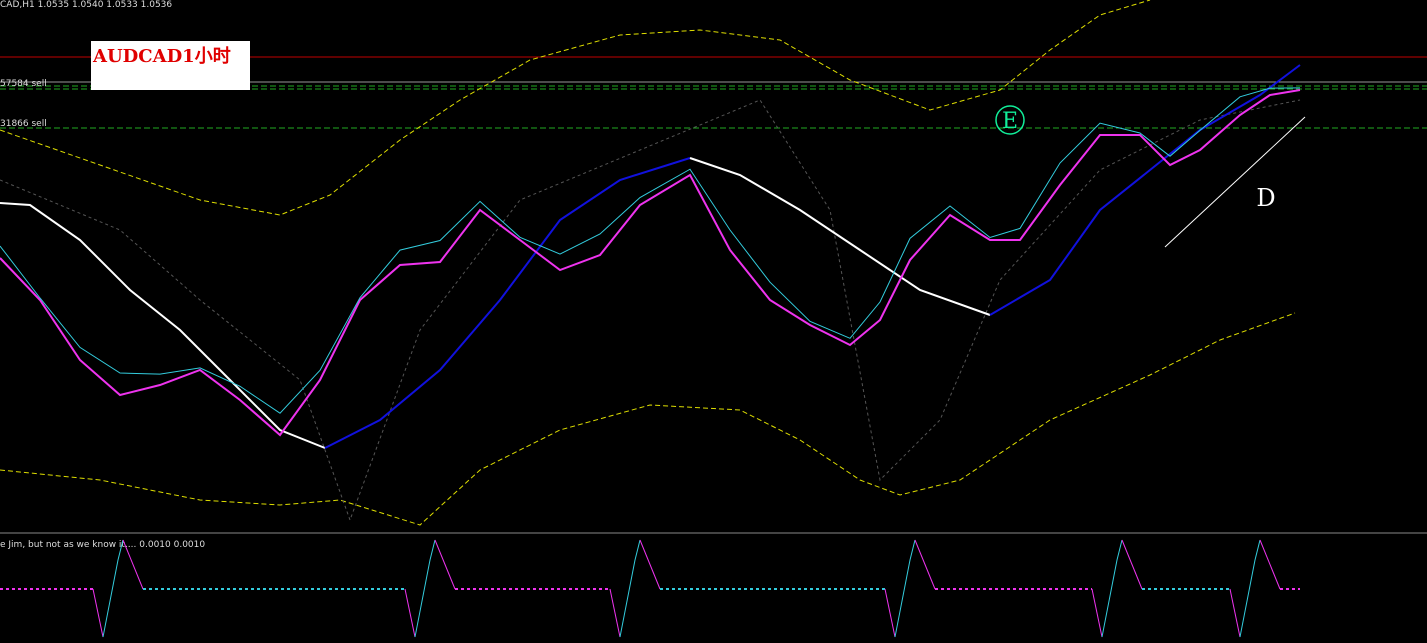  I want to click on label-box, so click(170, 65).